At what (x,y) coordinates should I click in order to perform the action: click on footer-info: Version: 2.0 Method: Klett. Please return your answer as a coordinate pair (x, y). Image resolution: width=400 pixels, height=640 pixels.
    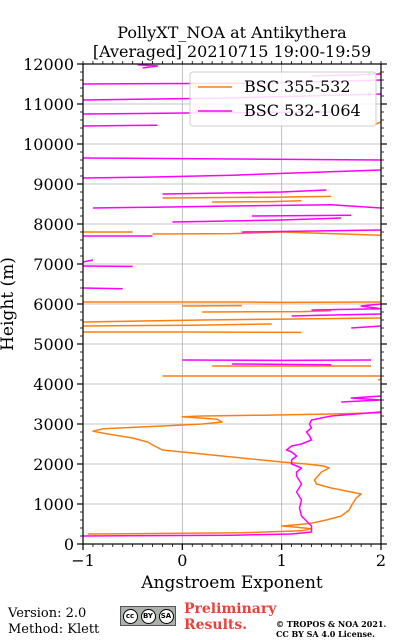
    Looking at the image, I should click on (53, 622).